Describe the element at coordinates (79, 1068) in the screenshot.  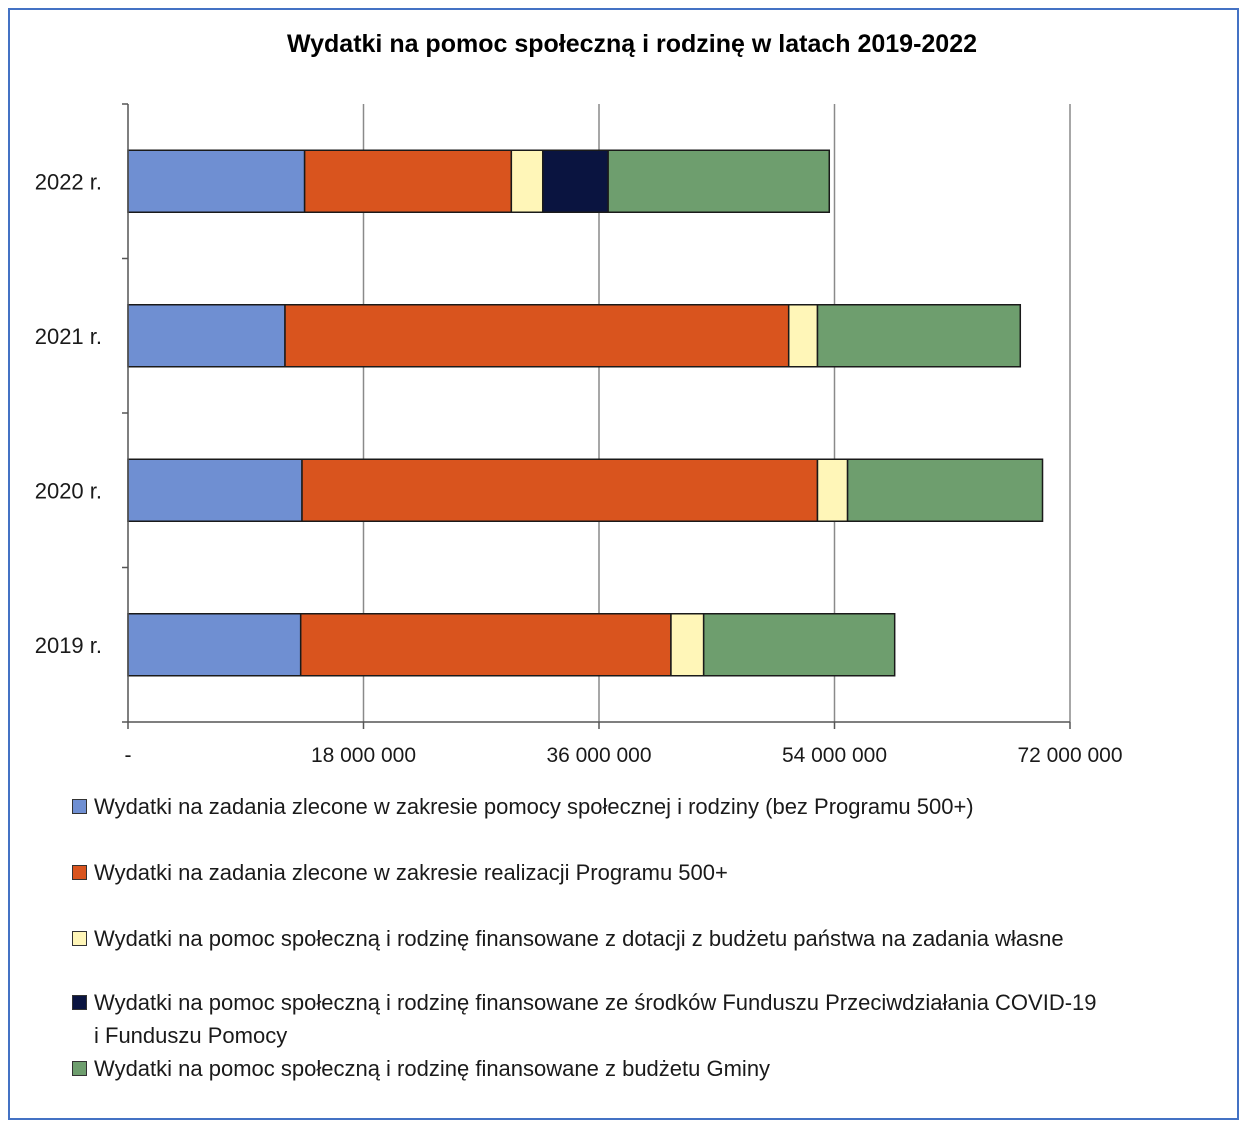
I see `legend-swatch-green` at that location.